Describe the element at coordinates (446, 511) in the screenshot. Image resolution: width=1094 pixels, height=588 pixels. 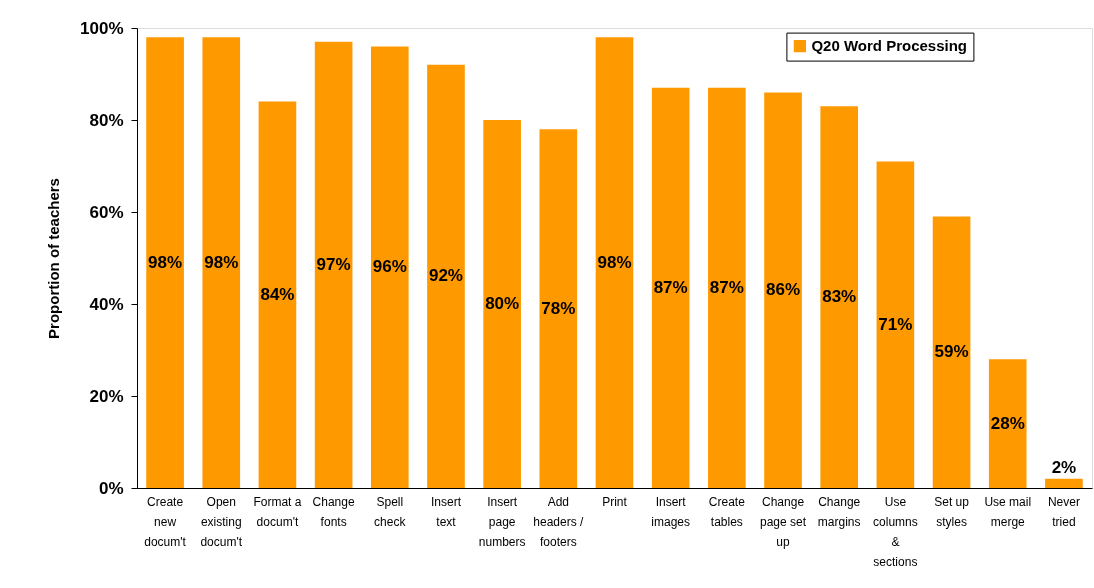
I see `x-tick-label: Insert text` at that location.